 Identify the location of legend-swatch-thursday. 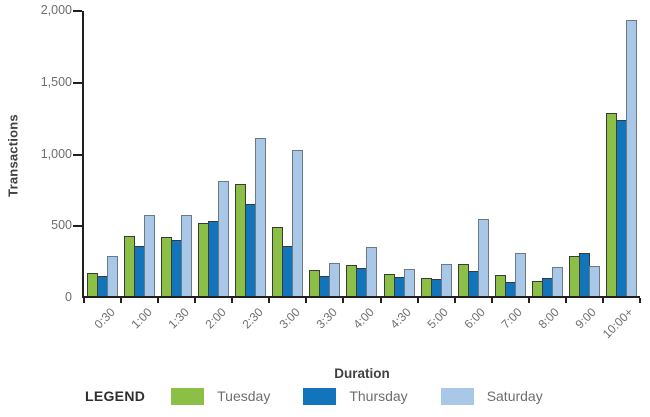
(320, 396).